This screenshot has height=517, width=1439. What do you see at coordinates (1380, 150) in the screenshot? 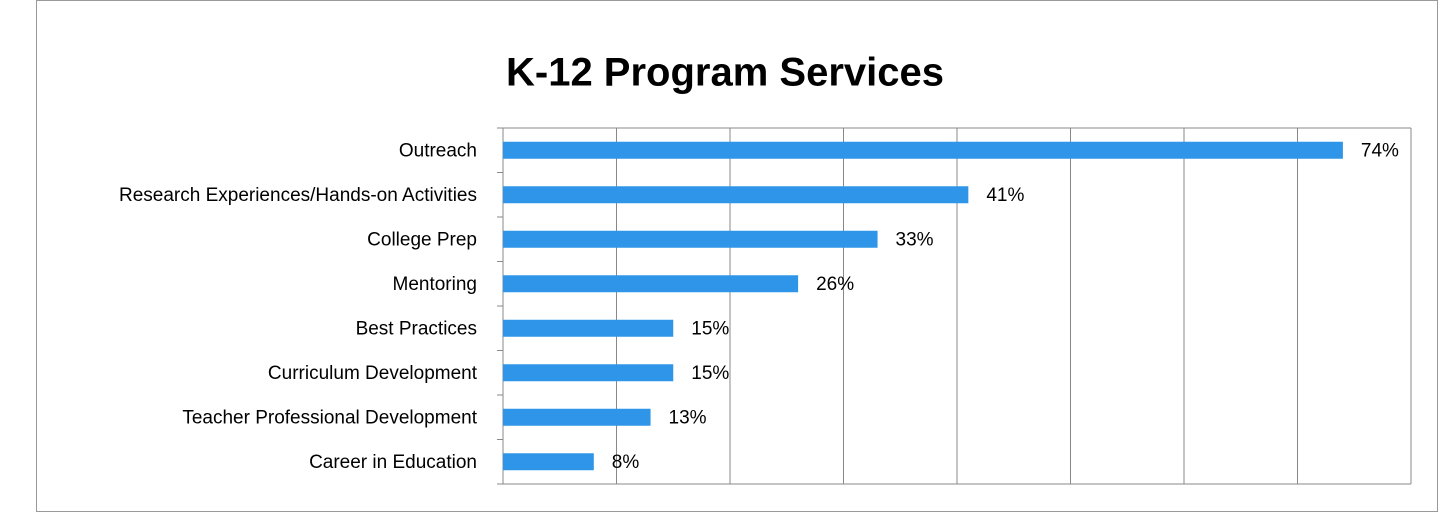
I see `data-label: 74%` at bounding box center [1380, 150].